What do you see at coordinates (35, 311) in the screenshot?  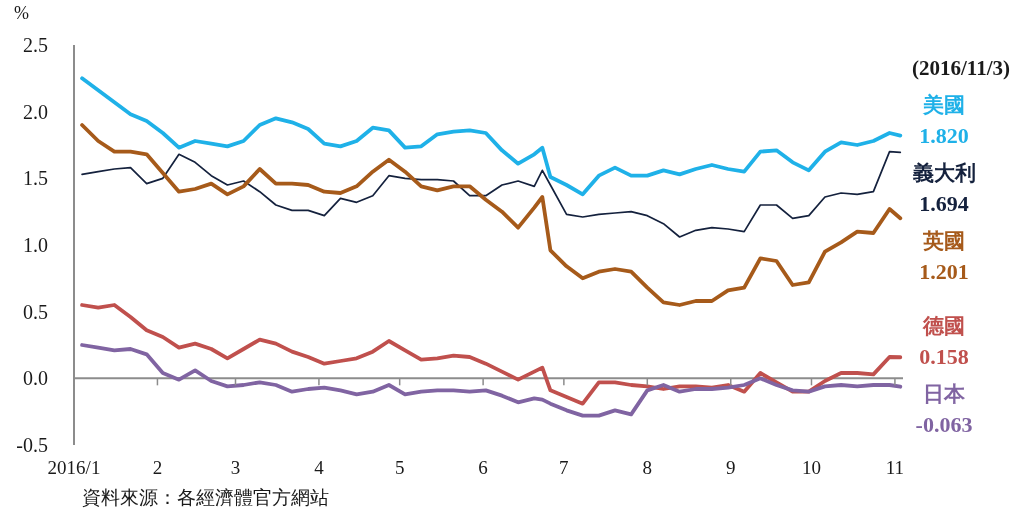 I see `y-tick-label: 0.5` at bounding box center [35, 311].